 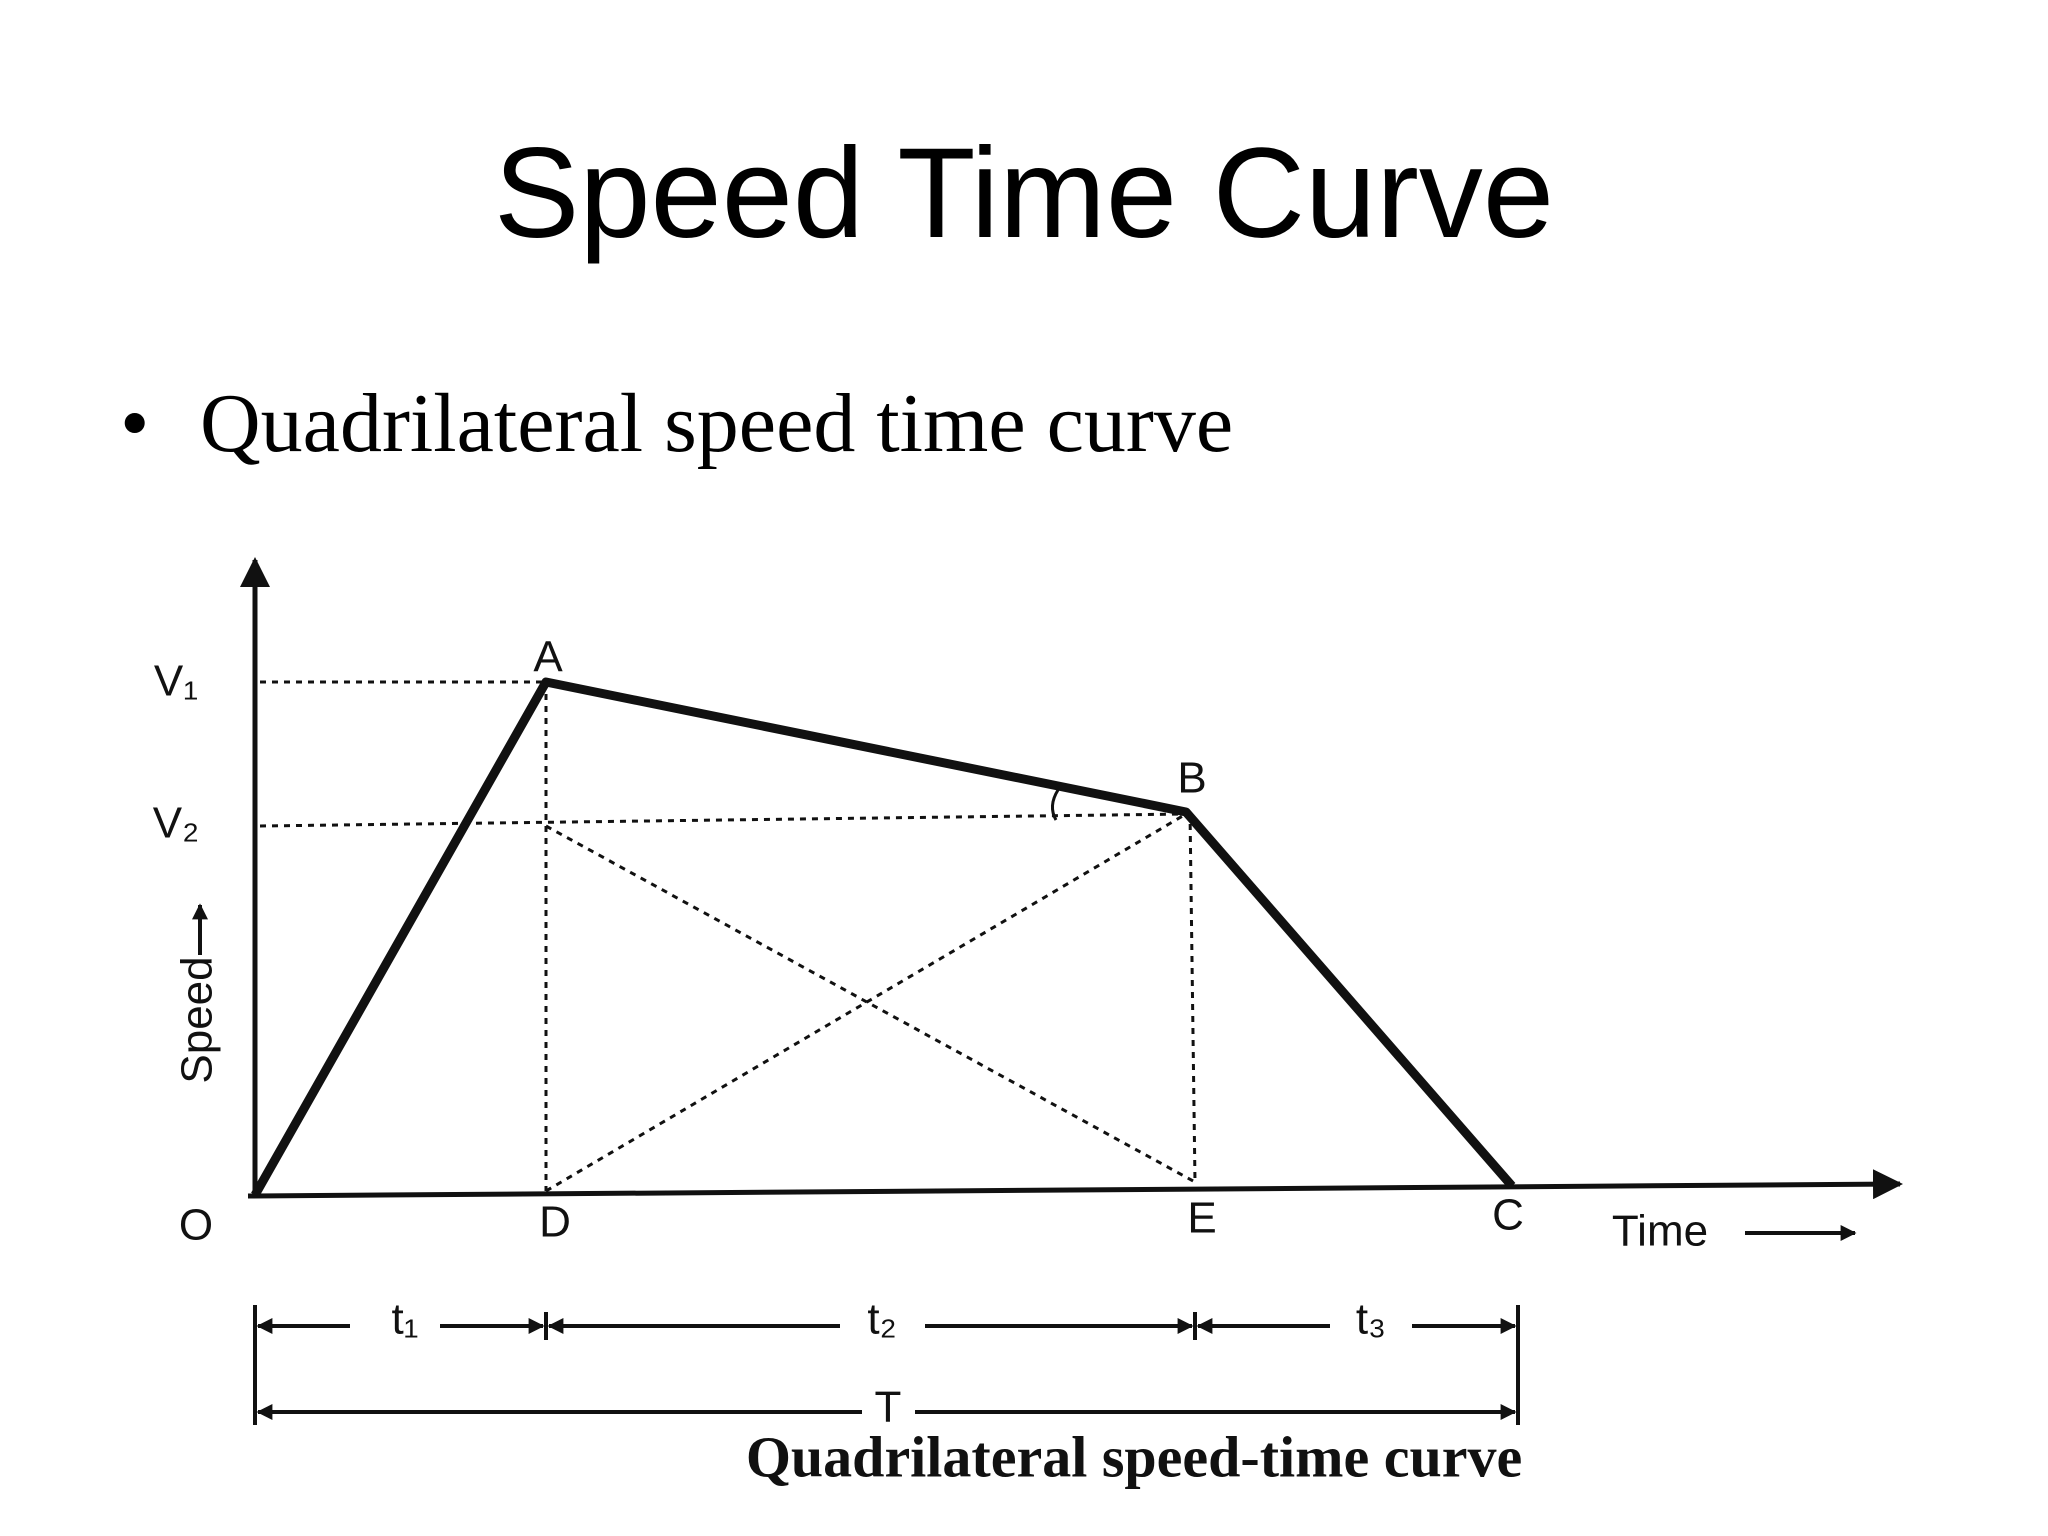 I want to click on point-o: O, so click(x=196, y=1225).